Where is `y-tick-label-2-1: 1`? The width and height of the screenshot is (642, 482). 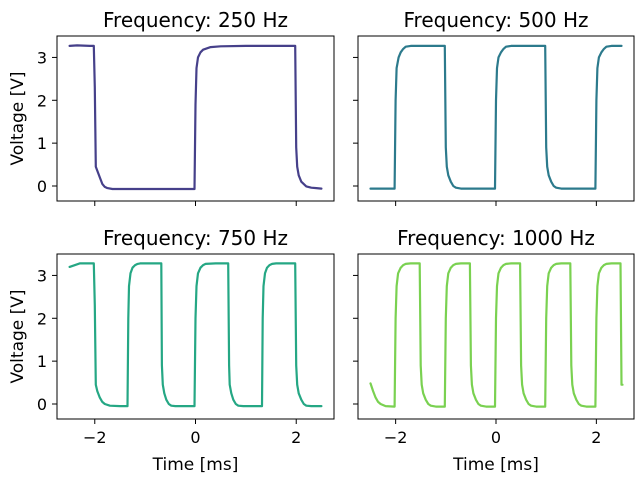 y-tick-label-2-1: 1 is located at coordinates (42, 361).